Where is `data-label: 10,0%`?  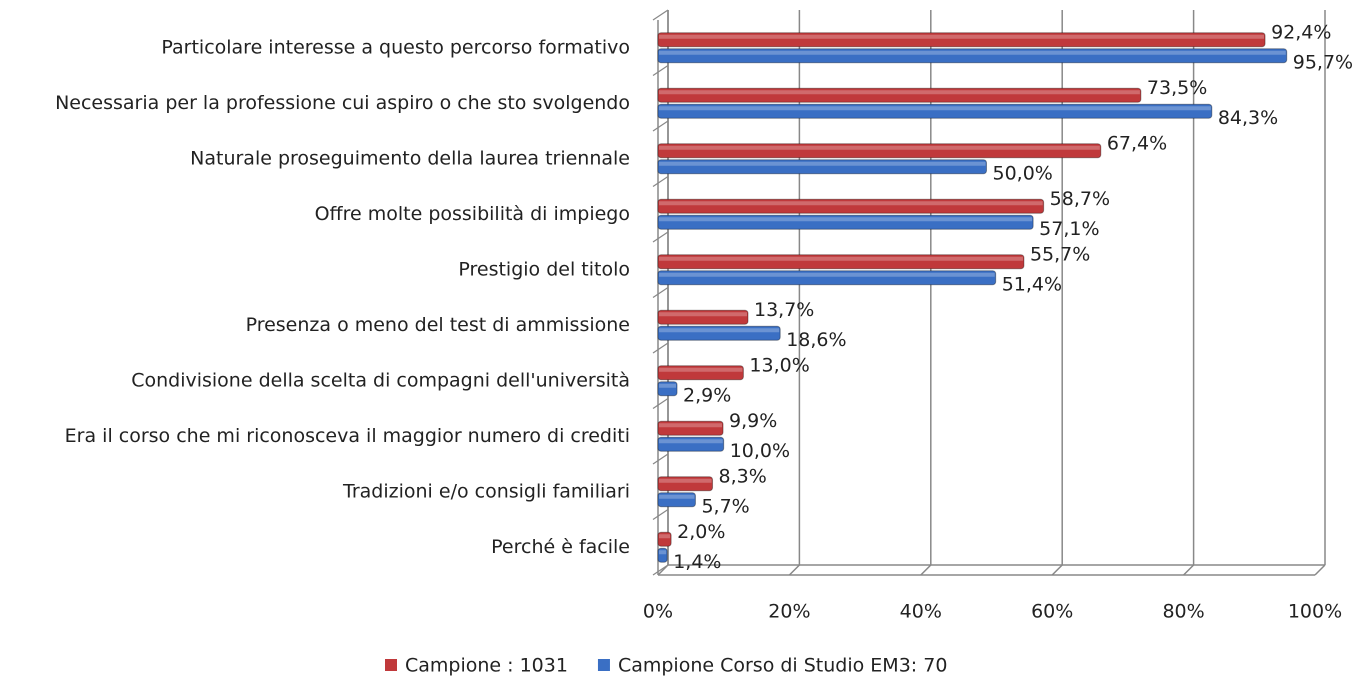
data-label: 10,0% is located at coordinates (760, 451).